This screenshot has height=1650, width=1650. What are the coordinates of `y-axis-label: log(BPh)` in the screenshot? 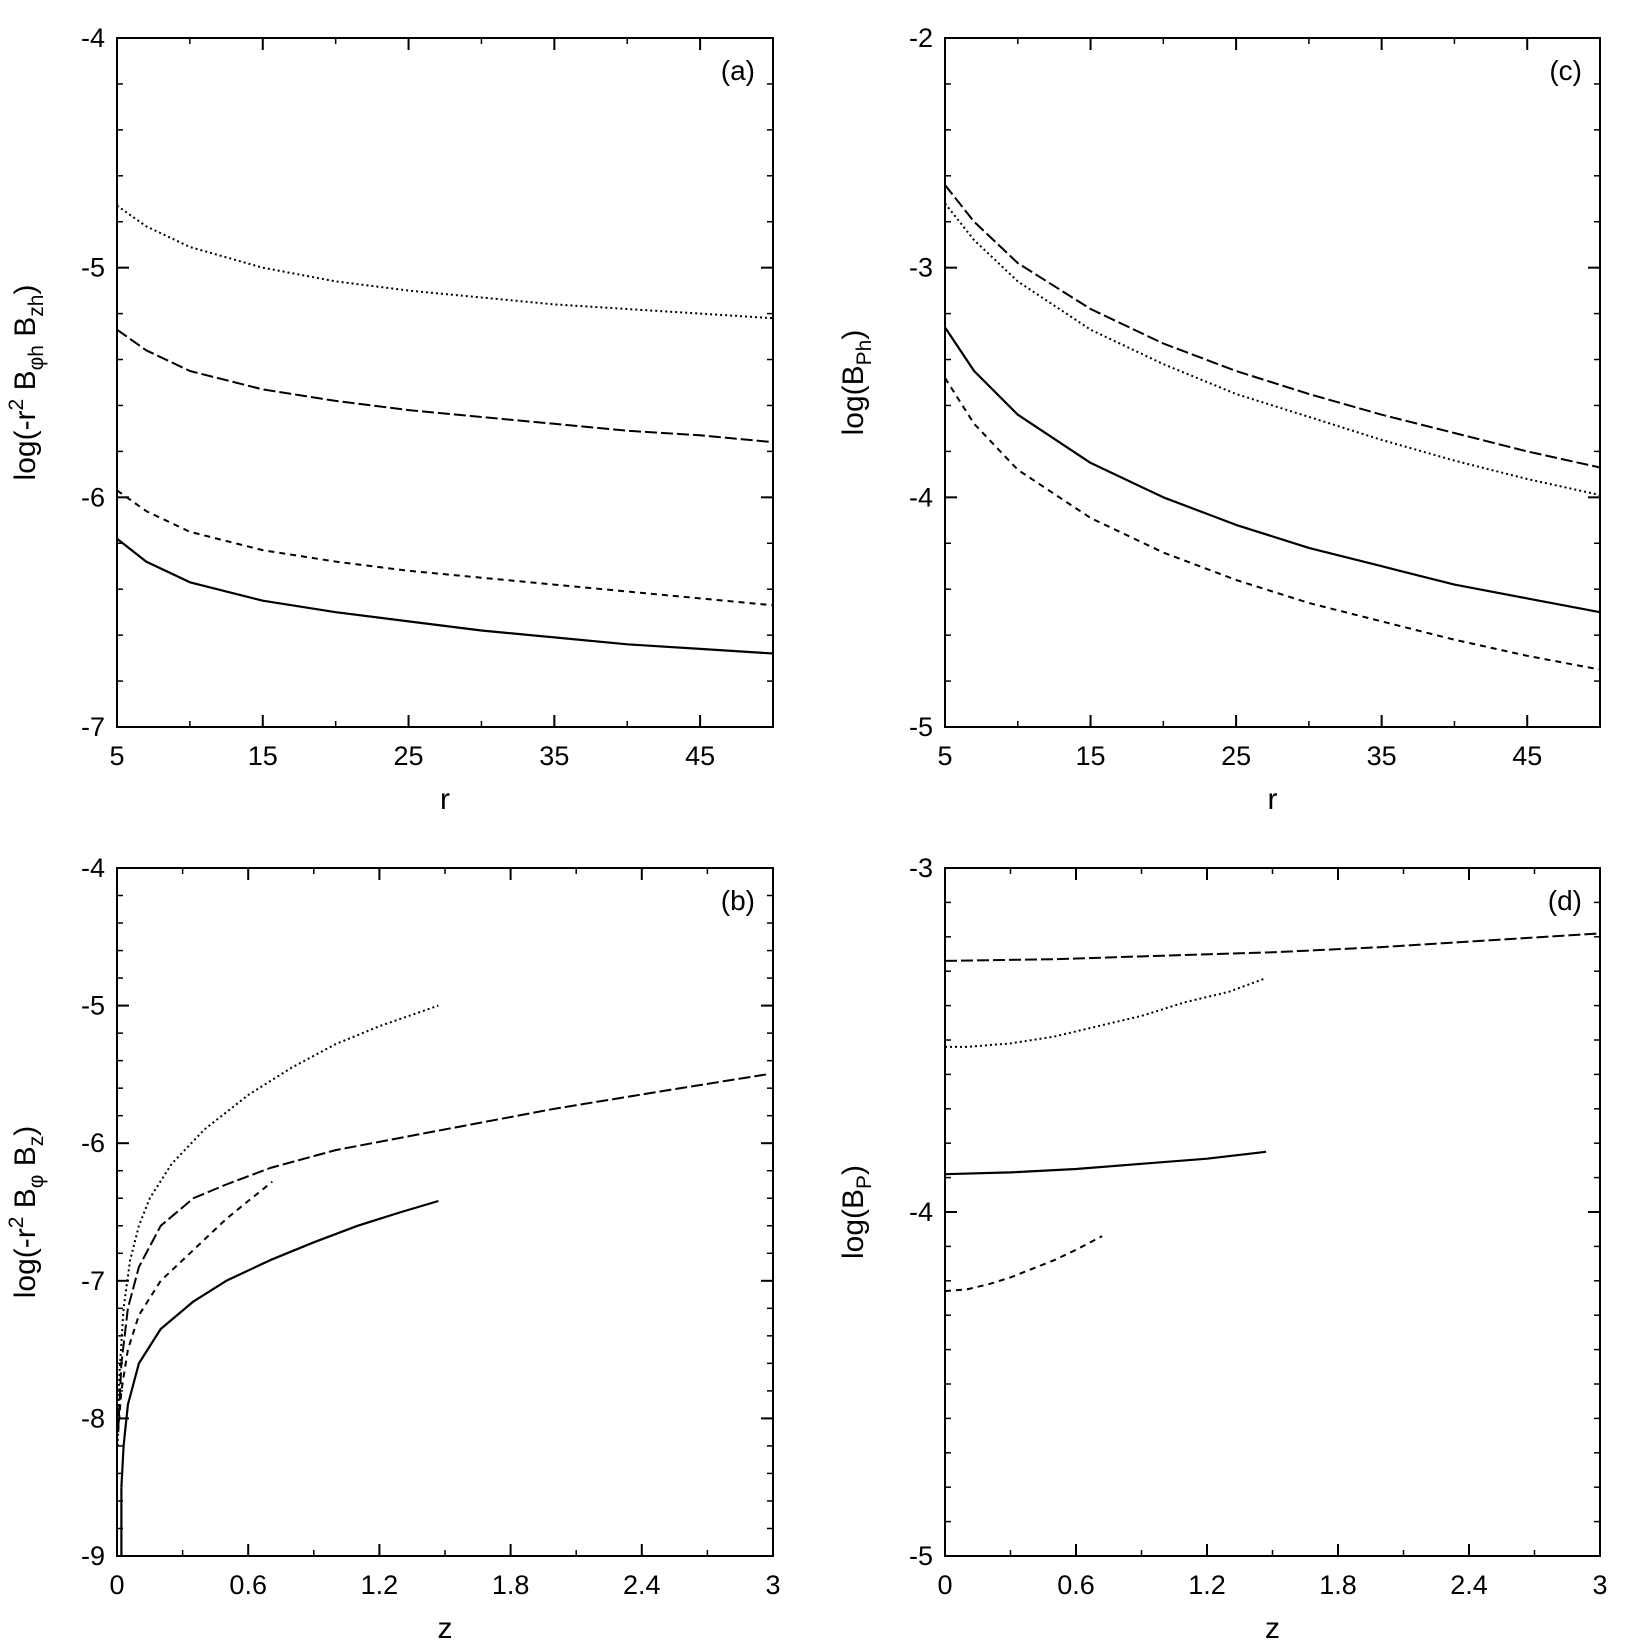 It's located at (856, 383).